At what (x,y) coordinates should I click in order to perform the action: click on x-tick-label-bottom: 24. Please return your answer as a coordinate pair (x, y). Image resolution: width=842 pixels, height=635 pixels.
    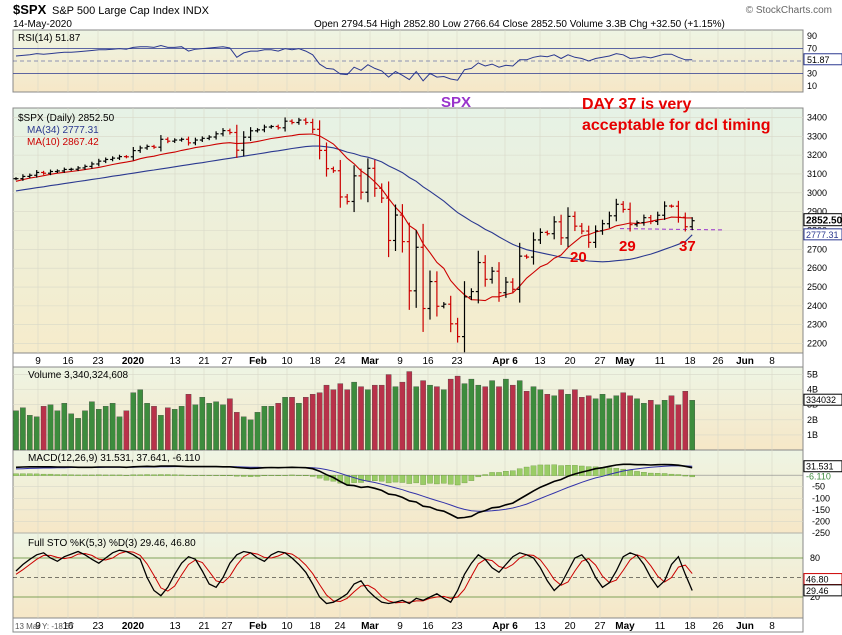
    Looking at the image, I should click on (340, 626).